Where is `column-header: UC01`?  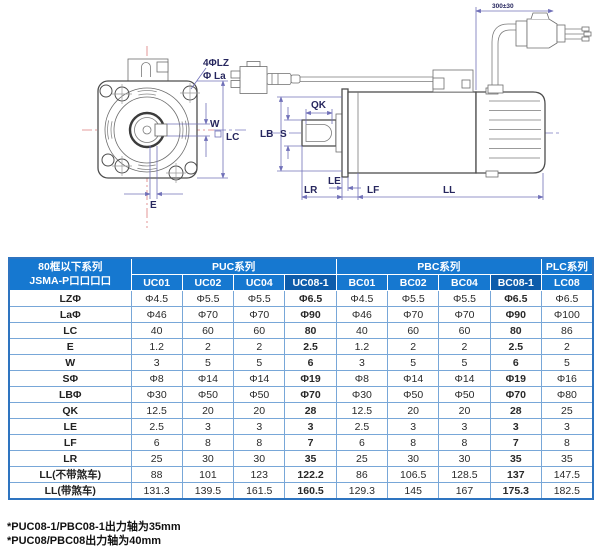 column-header: UC01 is located at coordinates (156, 282).